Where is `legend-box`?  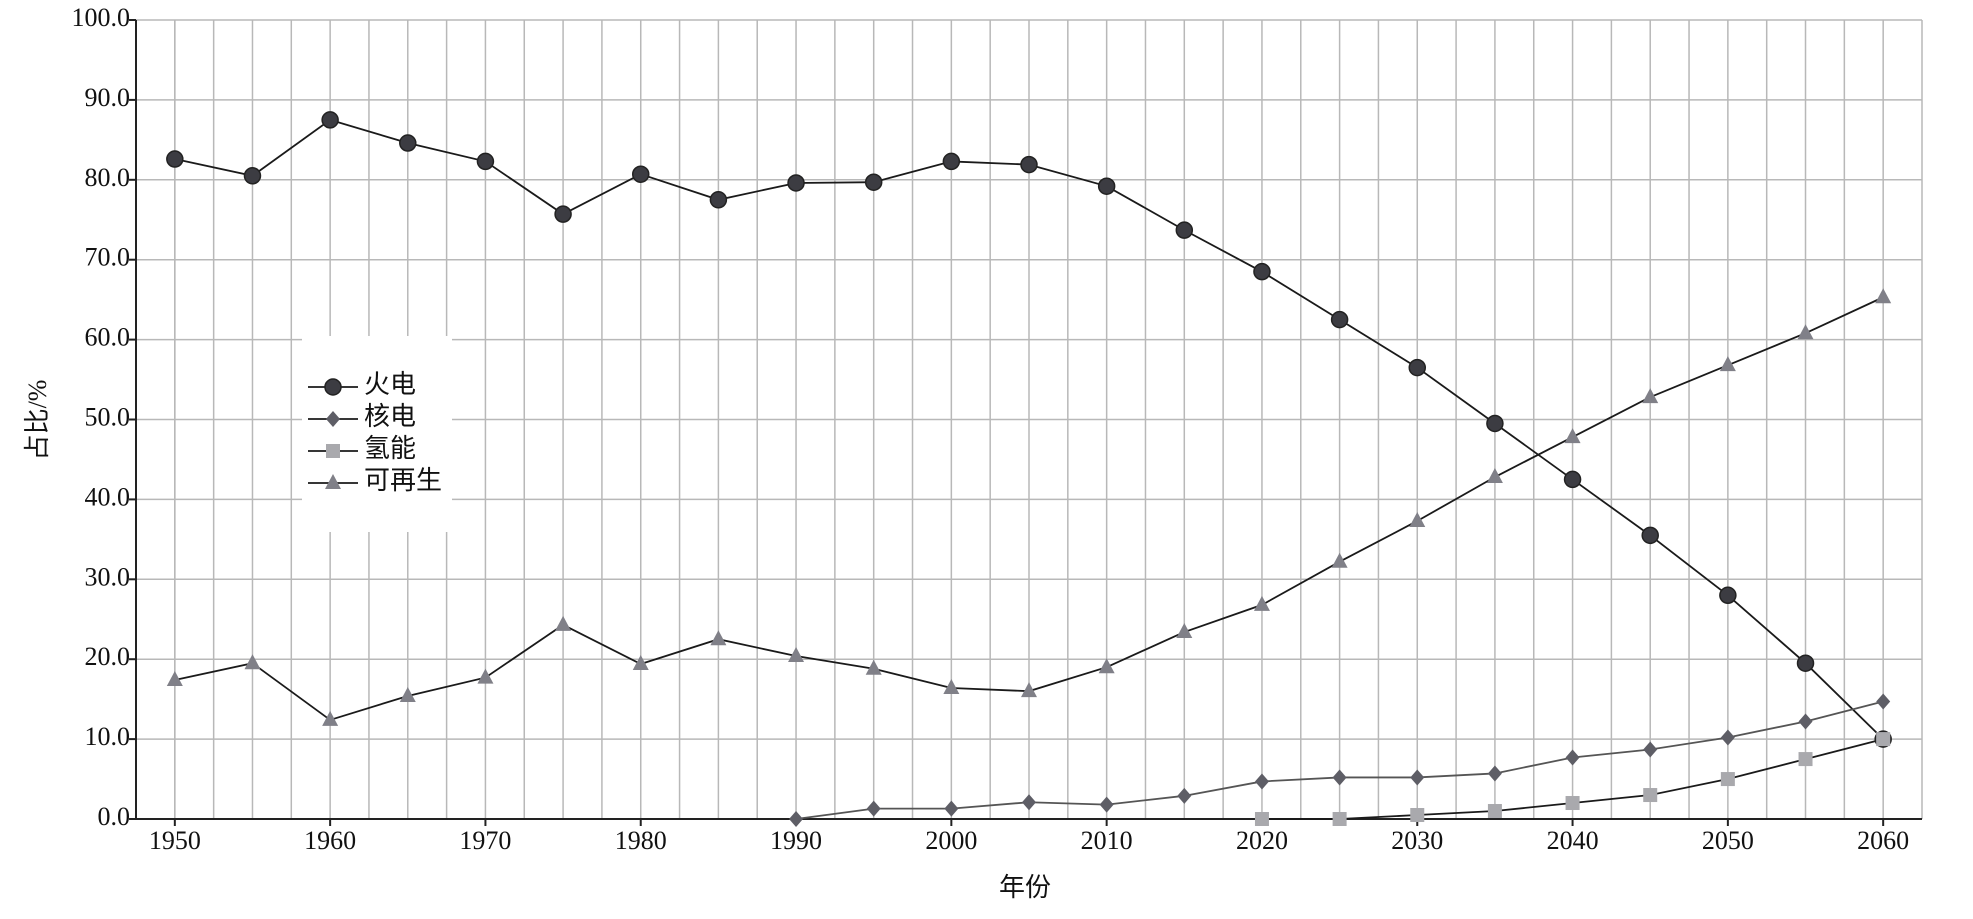
legend-box is located at coordinates (377, 434).